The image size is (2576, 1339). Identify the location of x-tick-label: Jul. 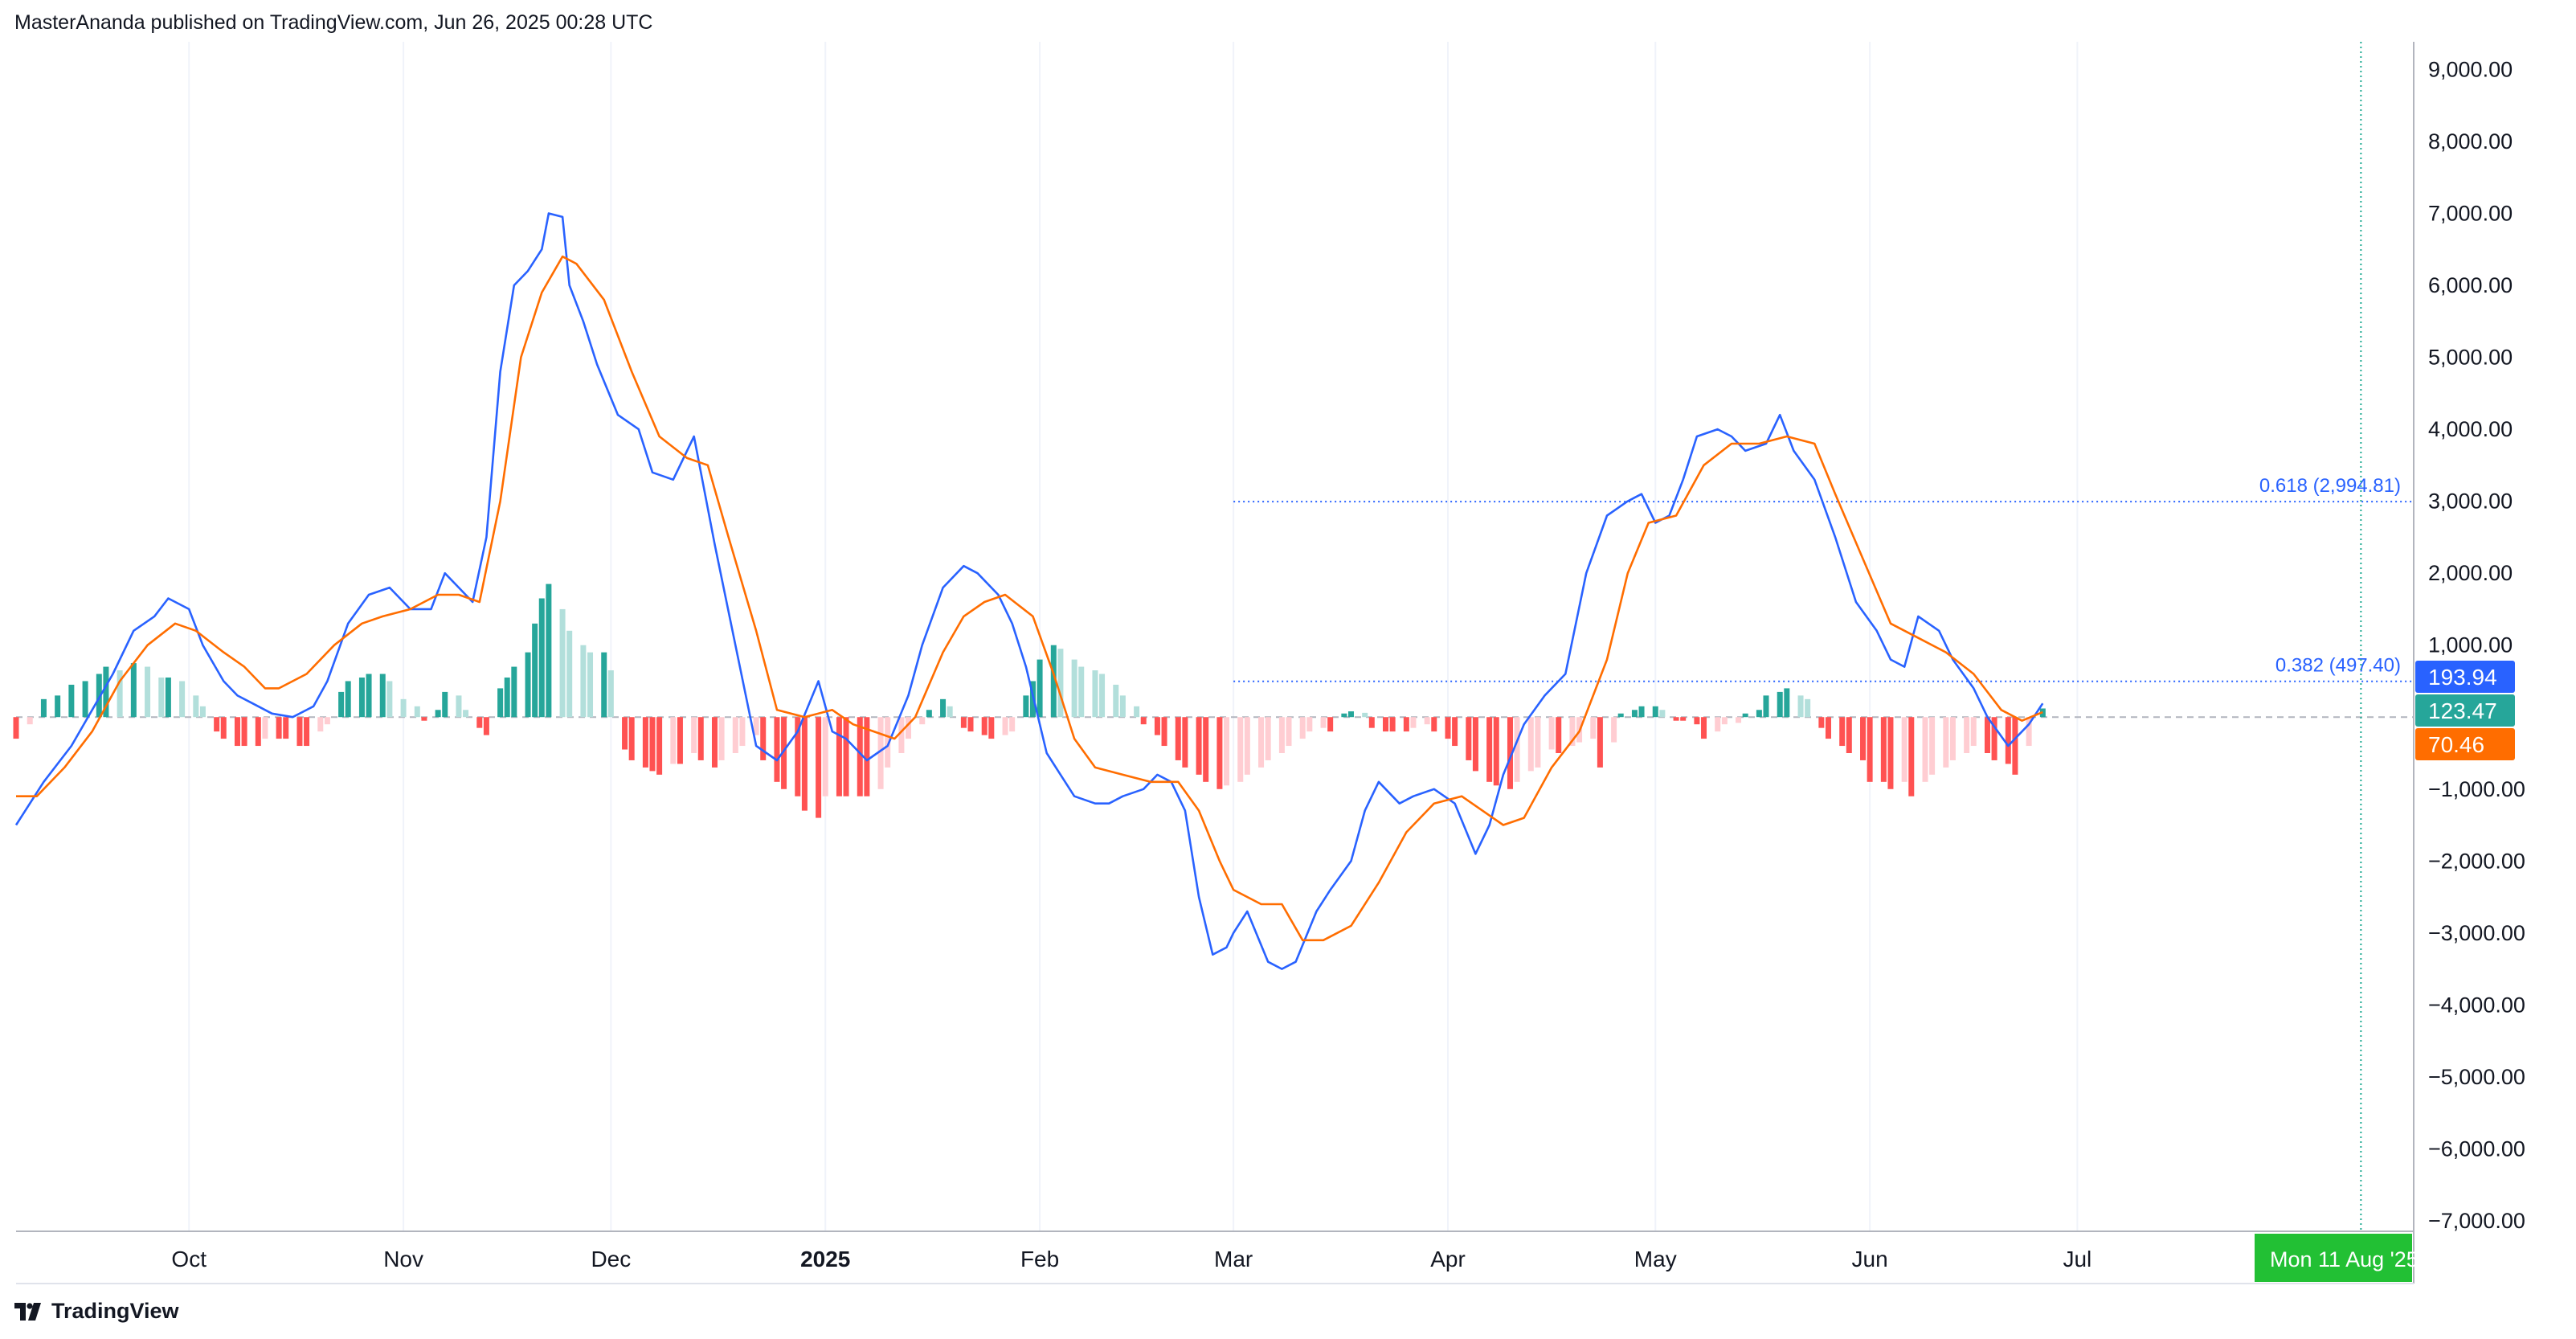
(2077, 1259).